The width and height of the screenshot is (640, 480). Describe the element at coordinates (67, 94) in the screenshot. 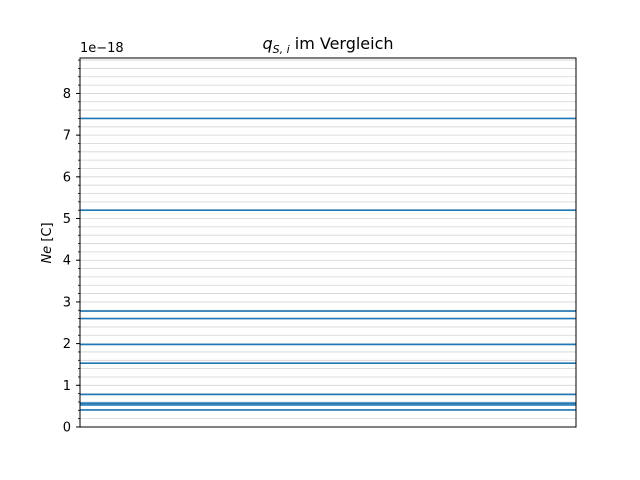

I see `y-tick-label: 8` at that location.